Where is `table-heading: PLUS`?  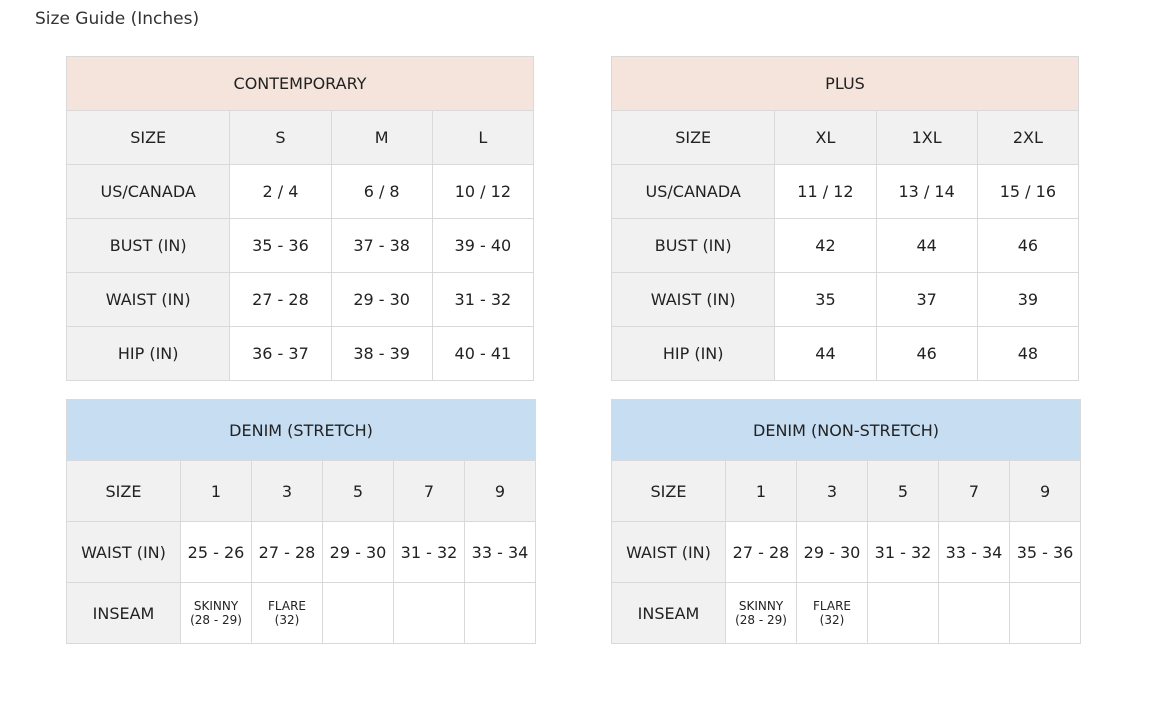
table-heading: PLUS is located at coordinates (845, 83).